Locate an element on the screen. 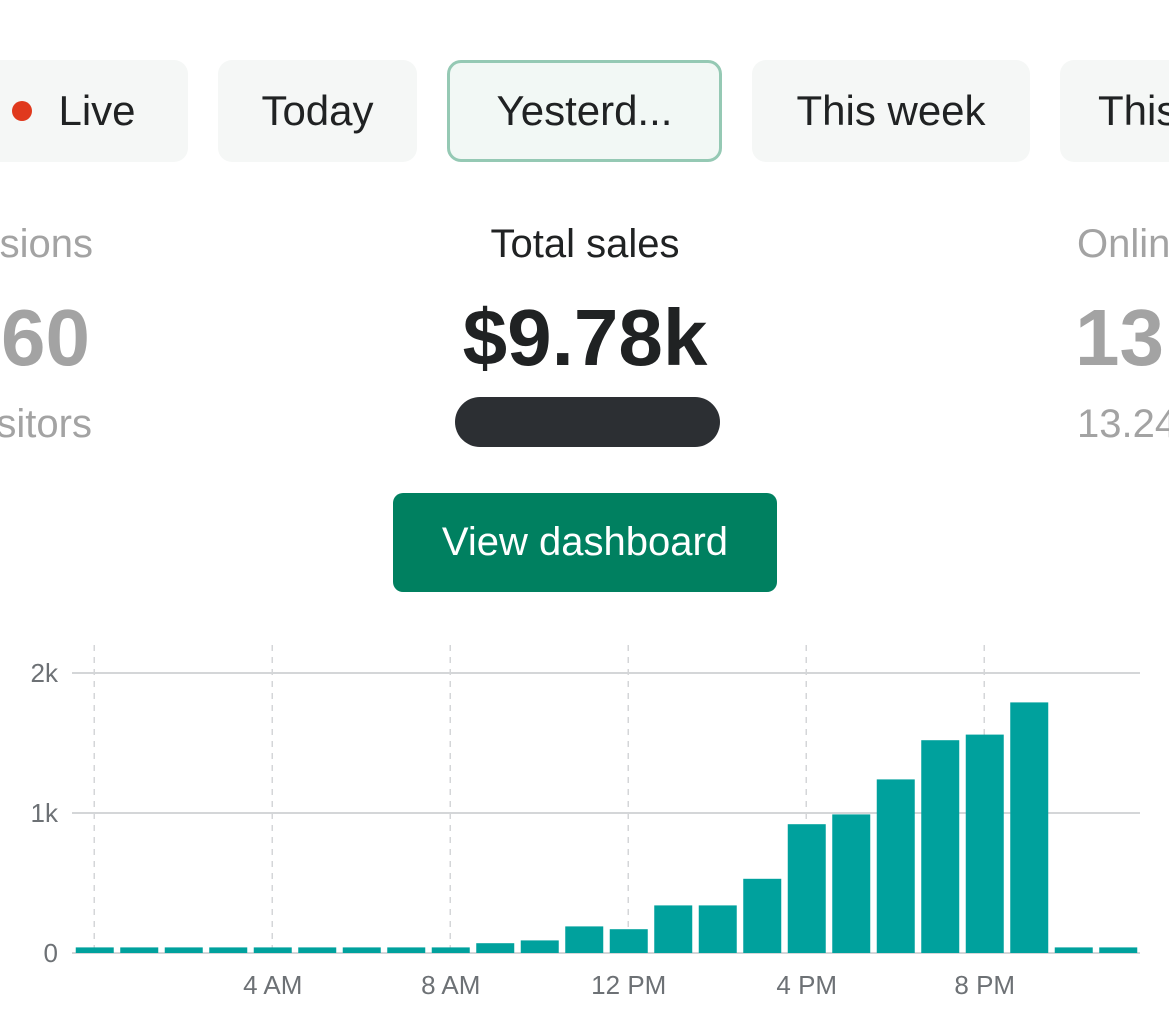 The height and width of the screenshot is (1009, 1169). bar-1-am is located at coordinates (139, 950).